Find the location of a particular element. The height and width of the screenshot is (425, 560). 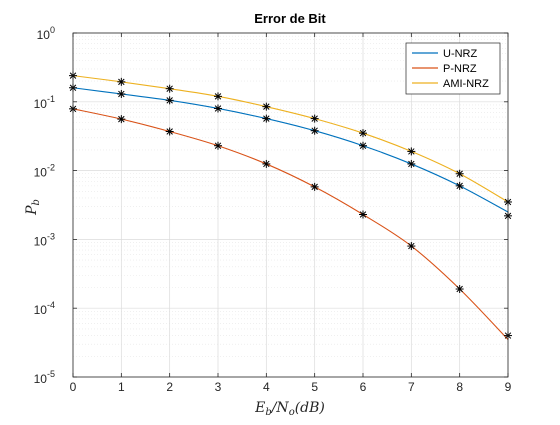

legend-item: AMI-NRZ is located at coordinates (450, 84).